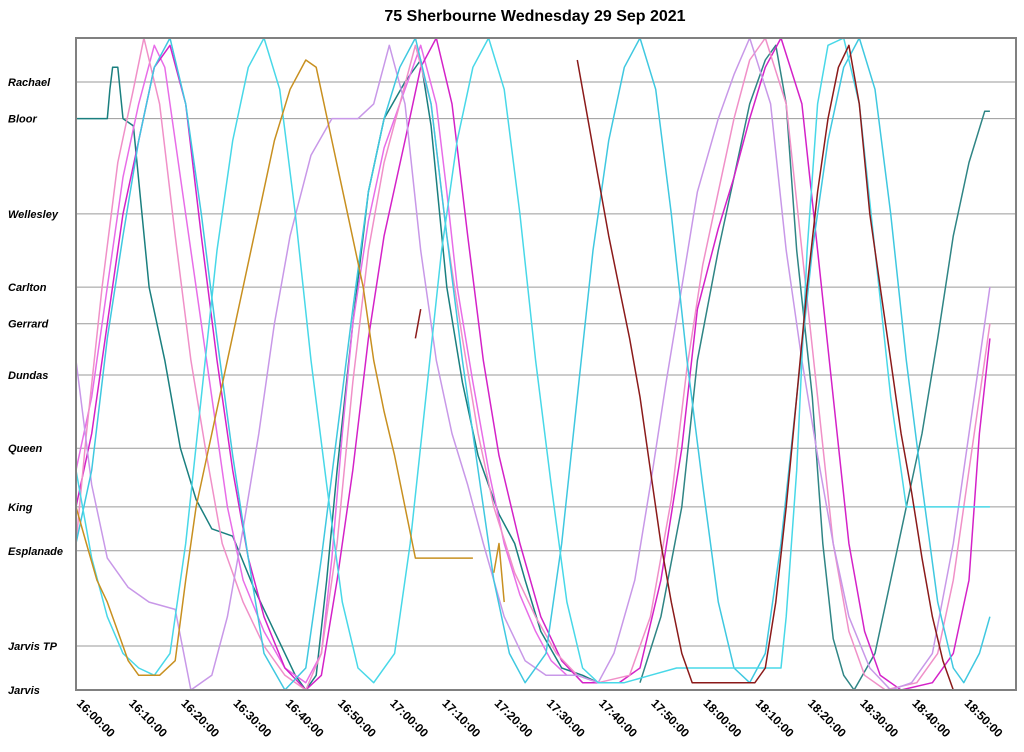 This screenshot has width=1024, height=752. I want to click on x-tick-label: 16:00:00, so click(96, 718).